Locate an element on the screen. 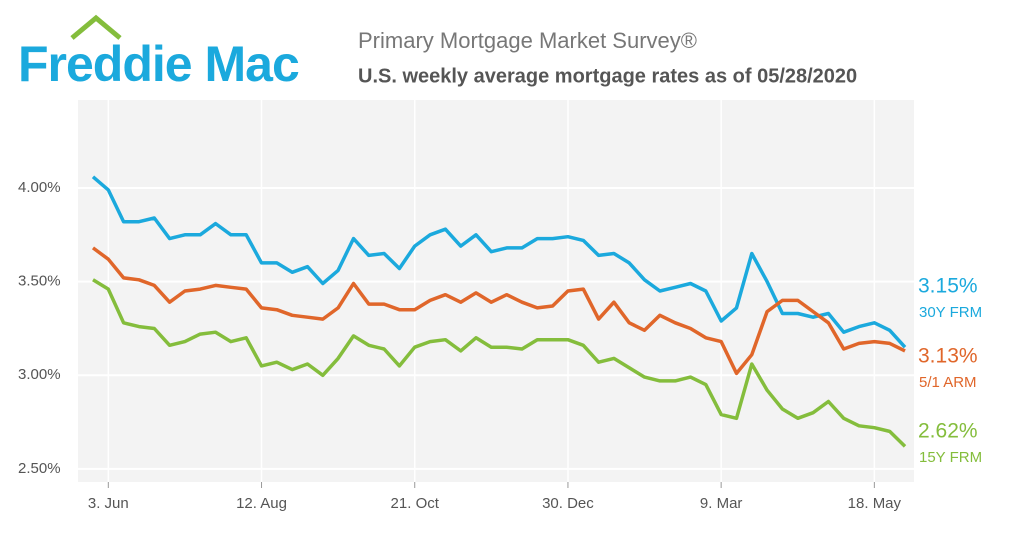 This screenshot has width=1024, height=538. y-tick-label: 3.50% is located at coordinates (39, 281).